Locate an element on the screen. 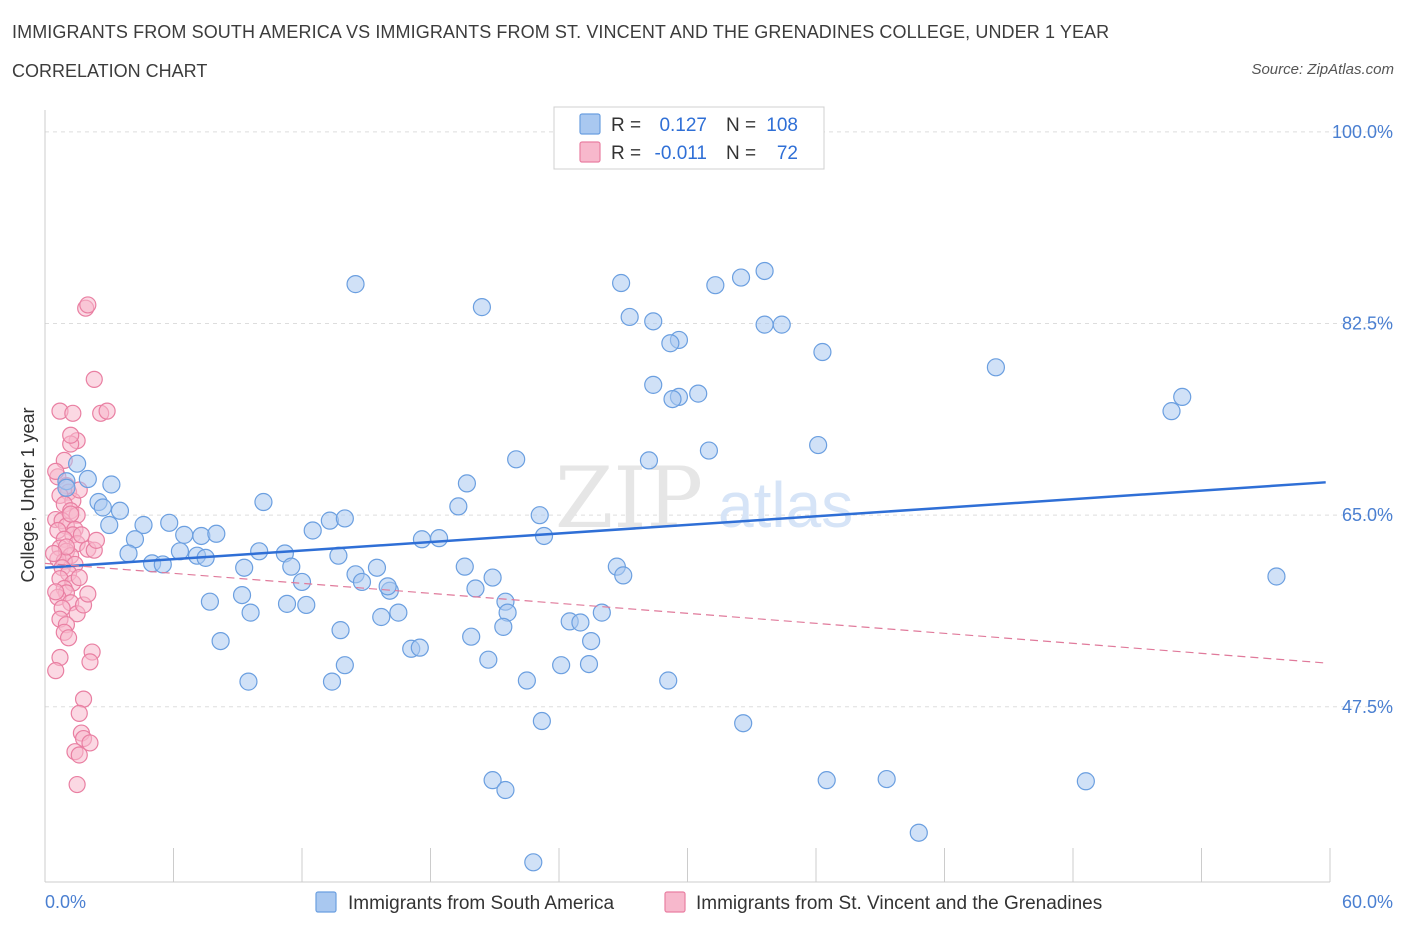 The height and width of the screenshot is (930, 1406). legend-r-value-blue: 0.127 is located at coordinates (683, 125).